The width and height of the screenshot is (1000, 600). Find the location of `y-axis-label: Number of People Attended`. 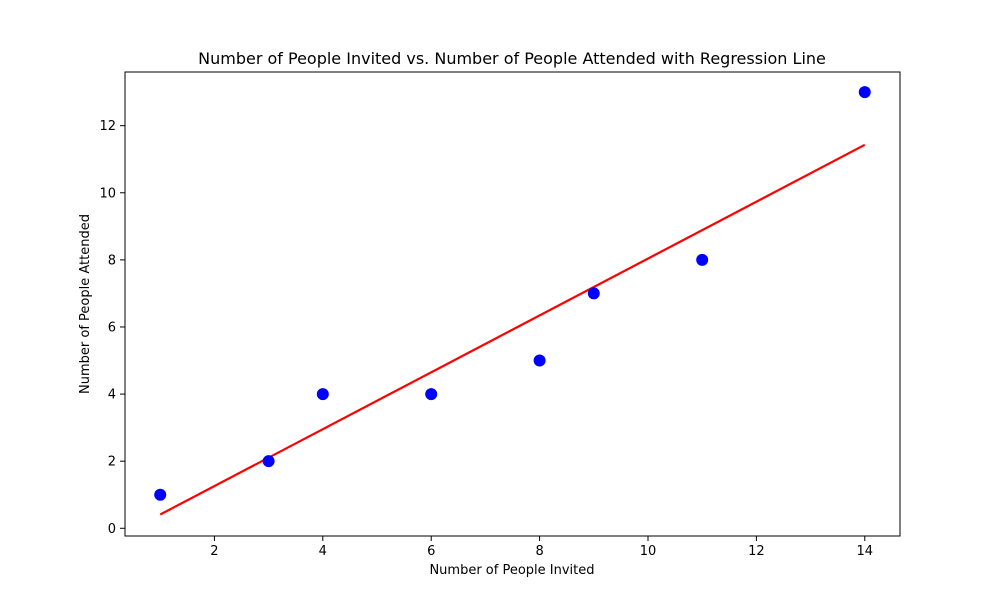

y-axis-label: Number of People Attended is located at coordinates (85, 304).